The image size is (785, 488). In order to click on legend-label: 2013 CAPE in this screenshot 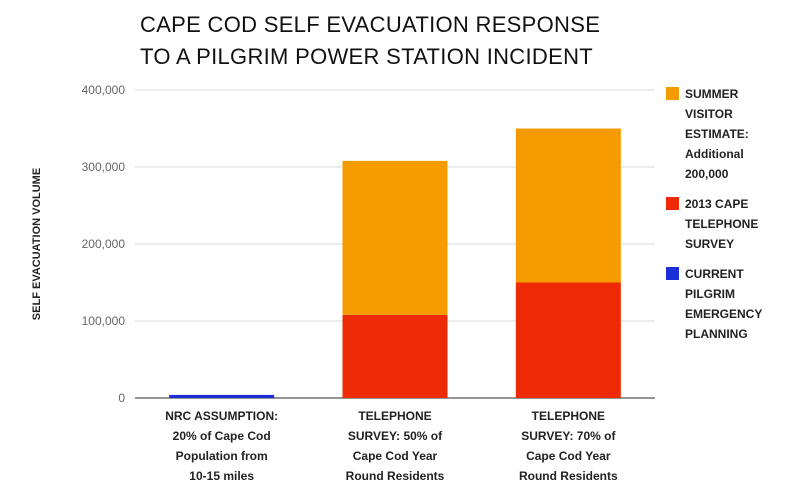, I will do `click(716, 204)`.